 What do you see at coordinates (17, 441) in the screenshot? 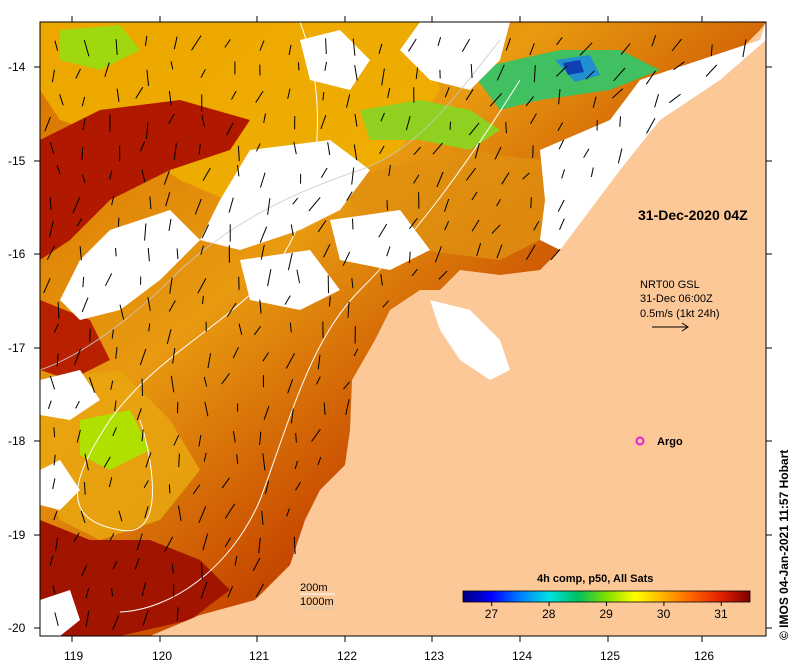
I see `lat-tick-label: -18` at bounding box center [17, 441].